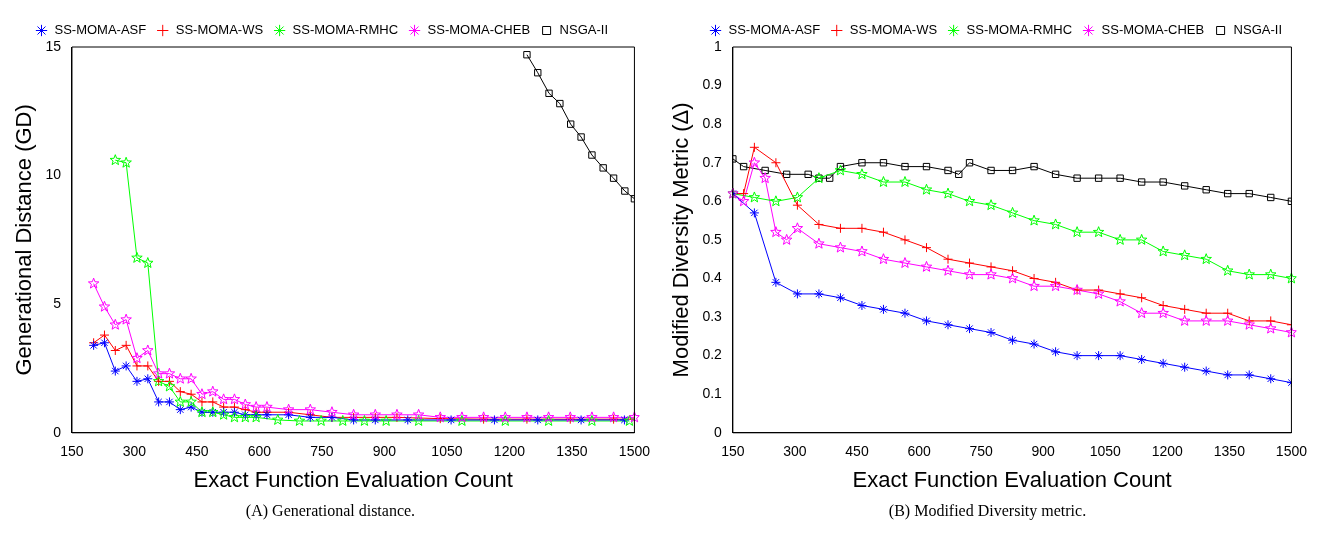 The height and width of the screenshot is (554, 1321). I want to click on y-tick-label: 0.7, so click(712, 161).